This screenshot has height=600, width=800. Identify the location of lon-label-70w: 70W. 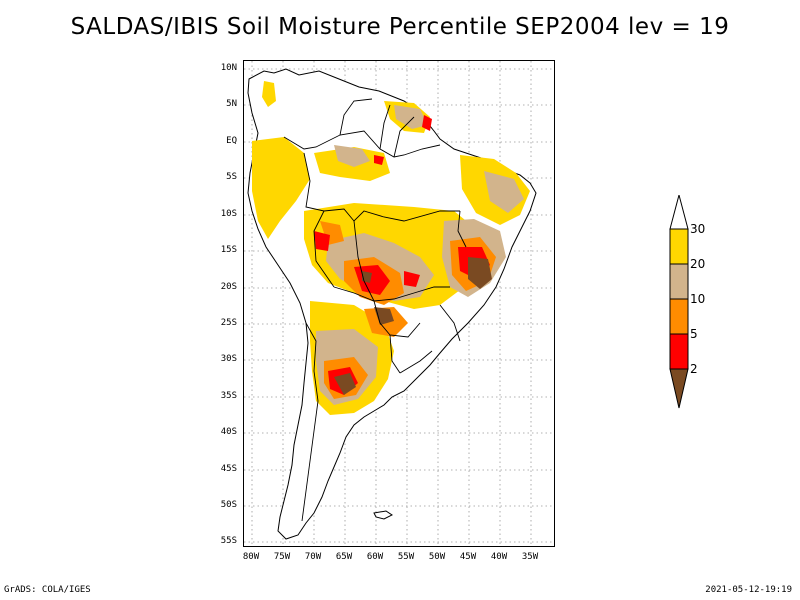
(313, 557).